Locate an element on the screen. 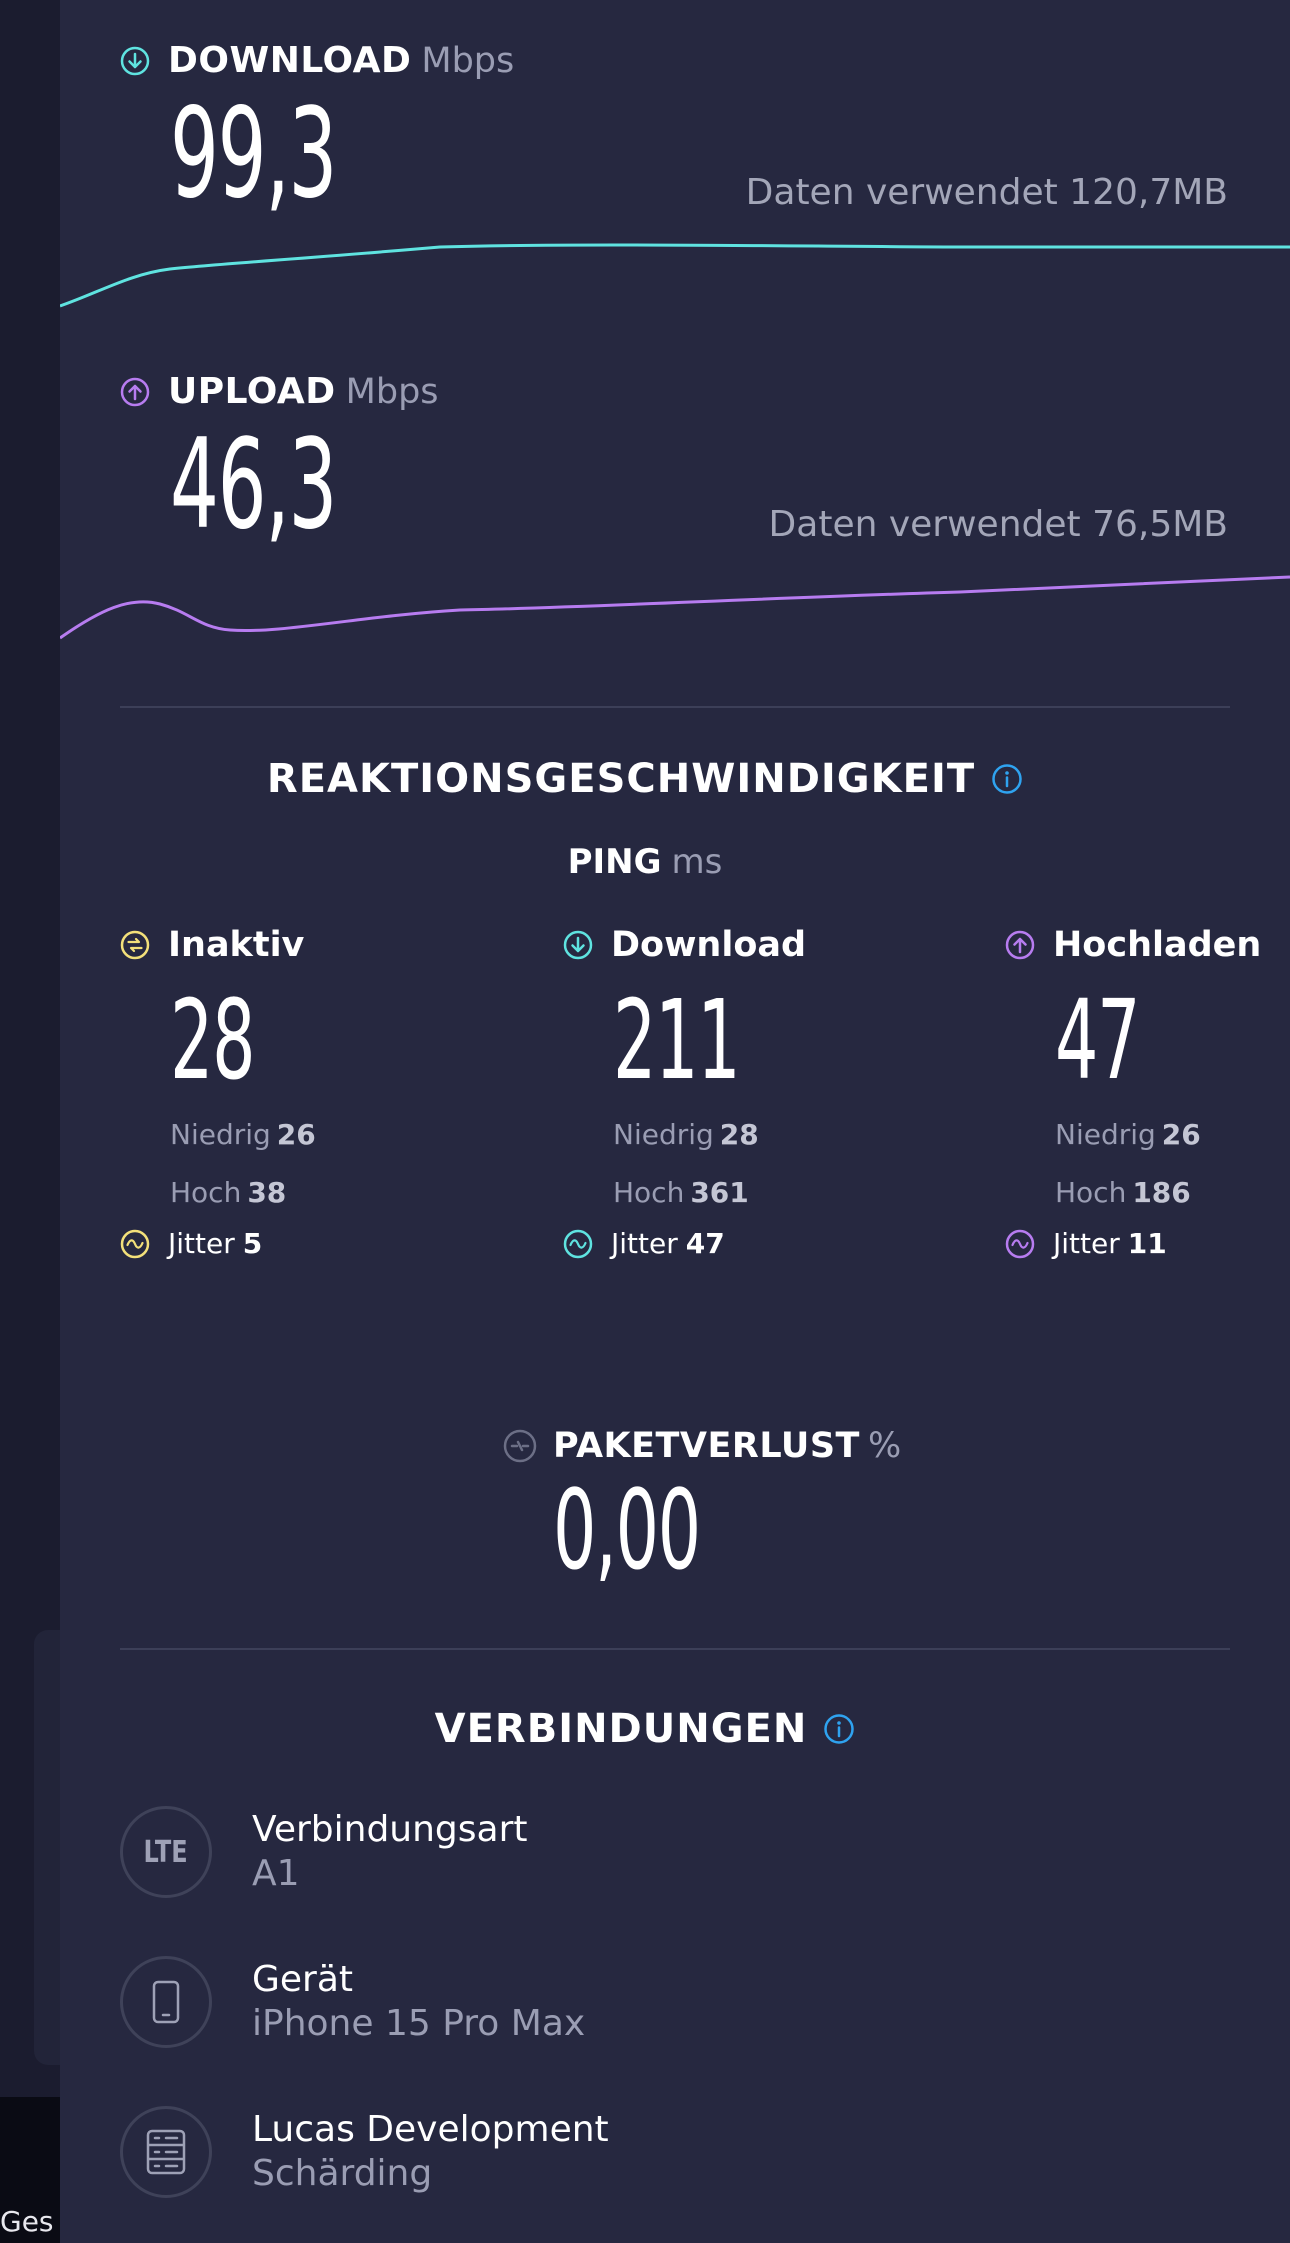 Image resolution: width=1290 pixels, height=2243 pixels. ping-column-download: Download 211 Niedrig 28 Hoch 361 Jitter 47 is located at coordinates (713, 1092).